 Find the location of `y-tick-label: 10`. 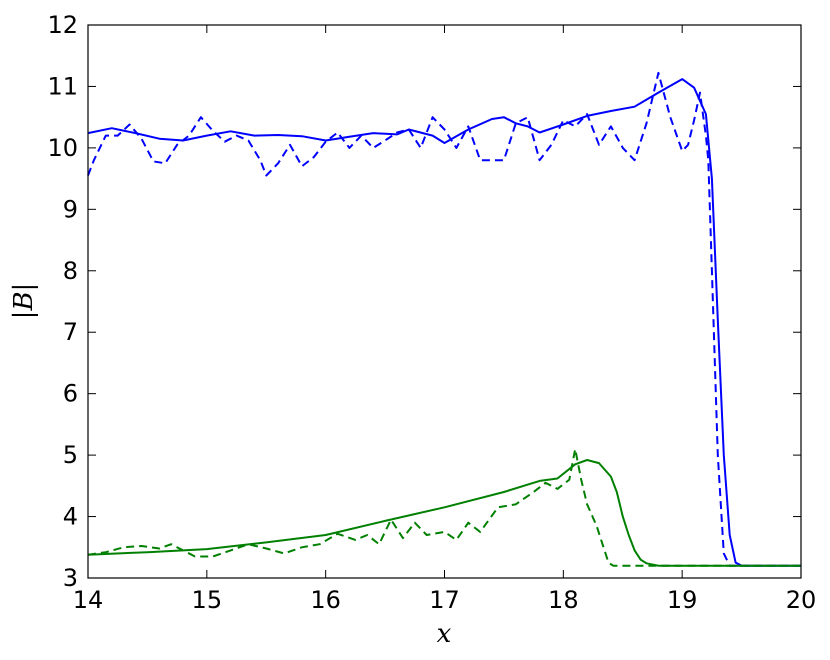

y-tick-label: 10 is located at coordinates (62, 148).